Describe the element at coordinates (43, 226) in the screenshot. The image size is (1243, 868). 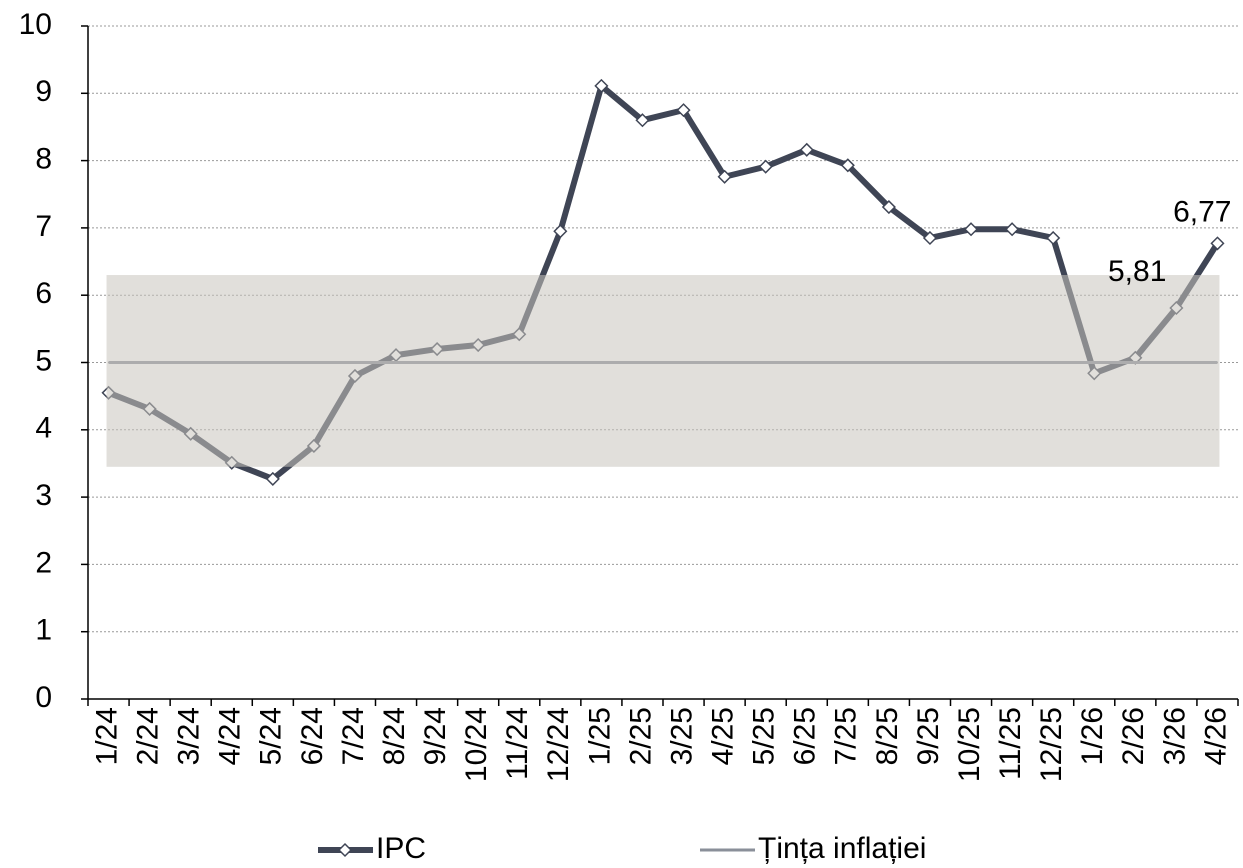
I see `y-tick-label: 7` at that location.